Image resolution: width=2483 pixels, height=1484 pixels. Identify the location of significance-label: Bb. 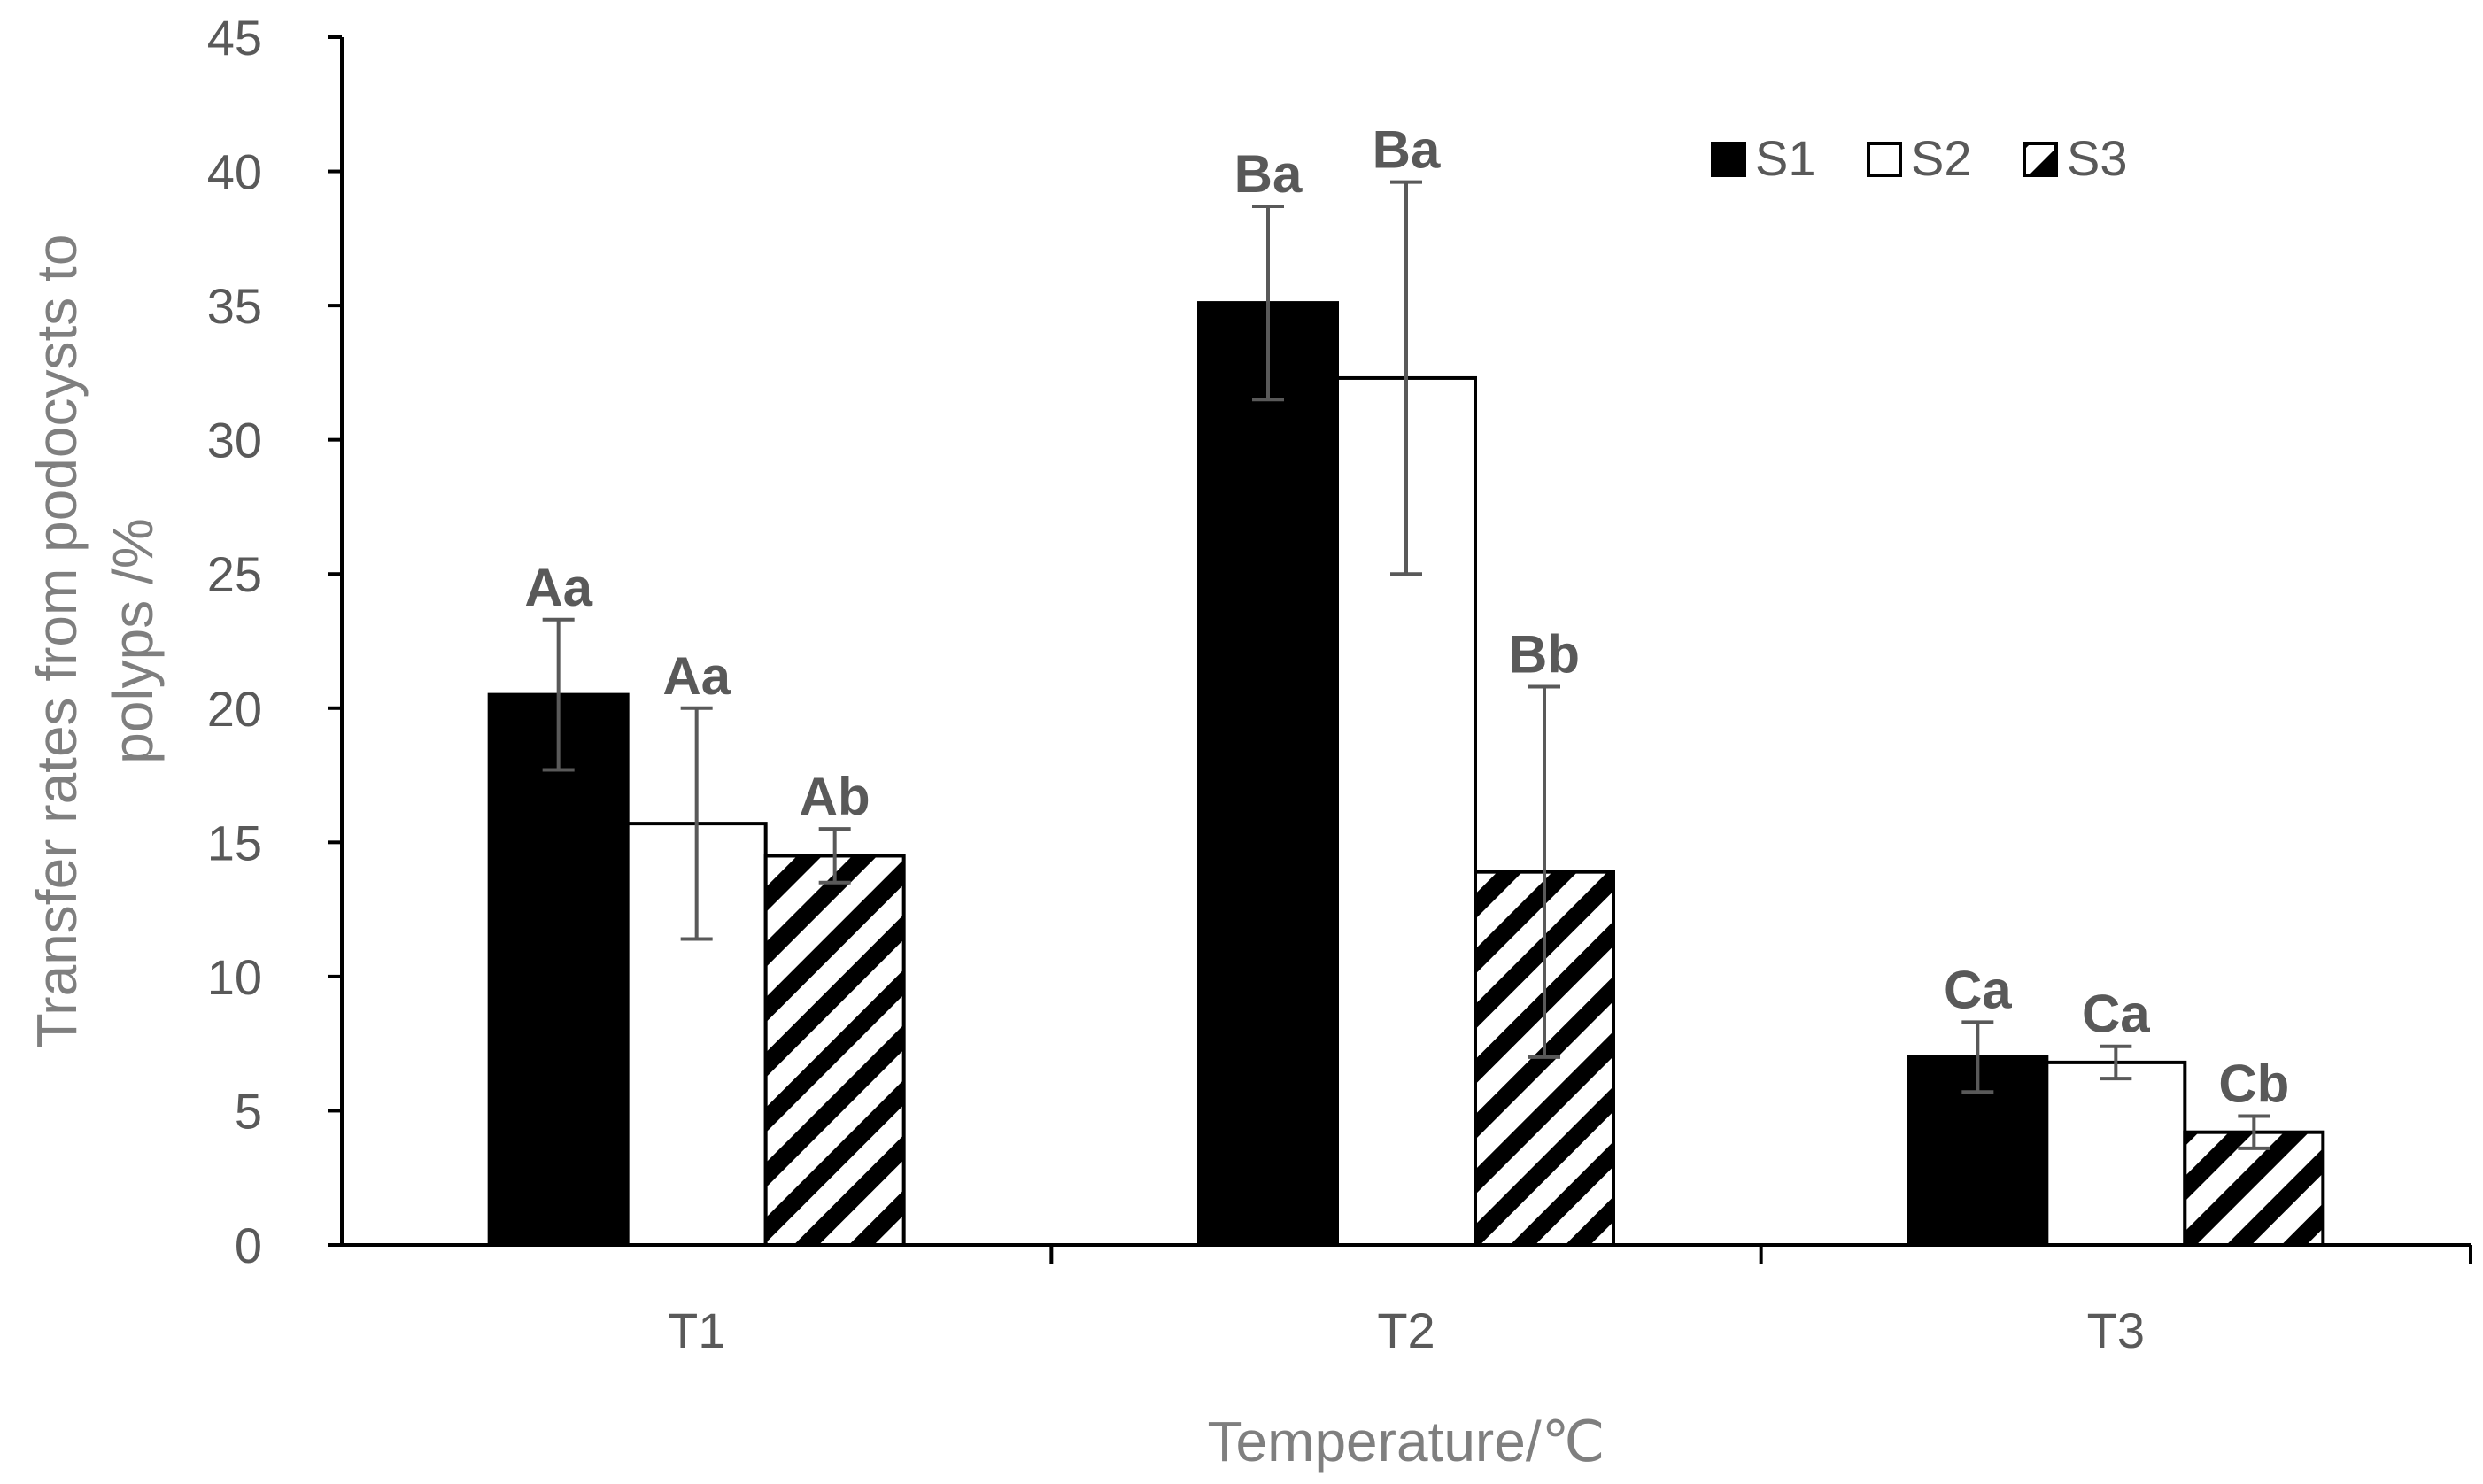
(1544, 654).